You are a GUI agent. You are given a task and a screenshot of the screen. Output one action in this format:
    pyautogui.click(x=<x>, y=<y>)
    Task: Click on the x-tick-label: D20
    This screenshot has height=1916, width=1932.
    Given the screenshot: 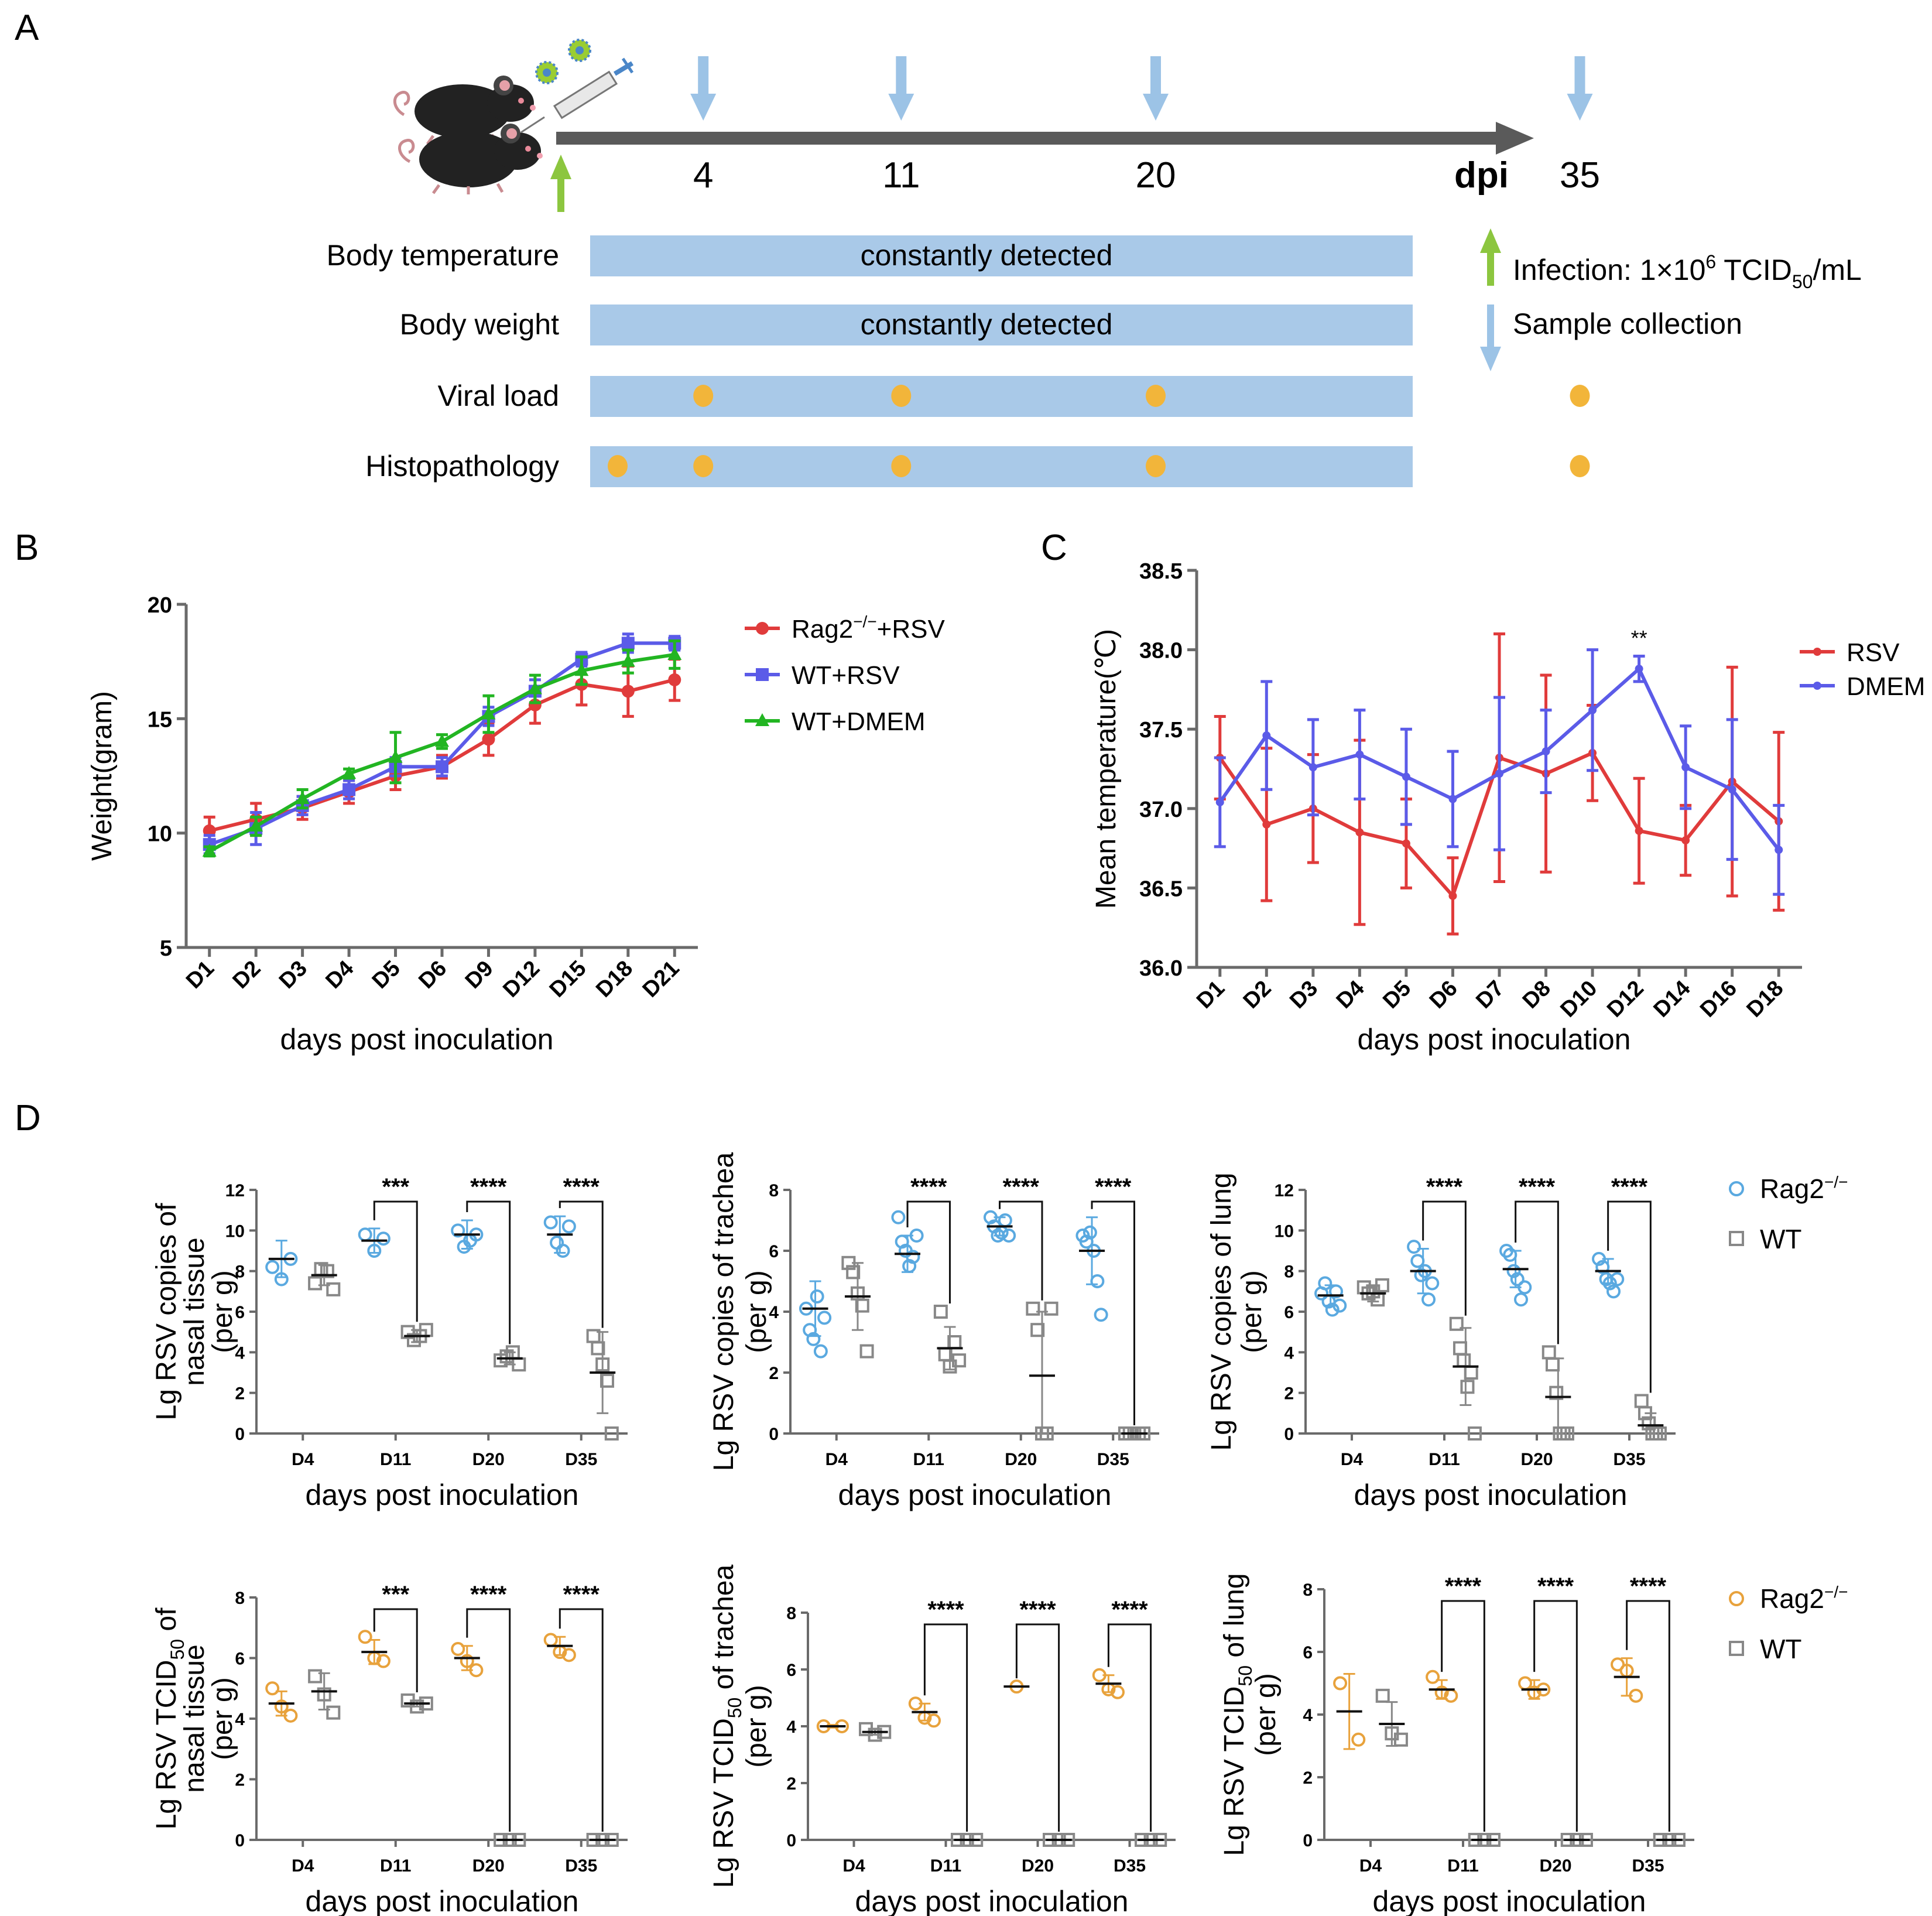 What is the action you would take?
    pyautogui.click(x=1536, y=1459)
    